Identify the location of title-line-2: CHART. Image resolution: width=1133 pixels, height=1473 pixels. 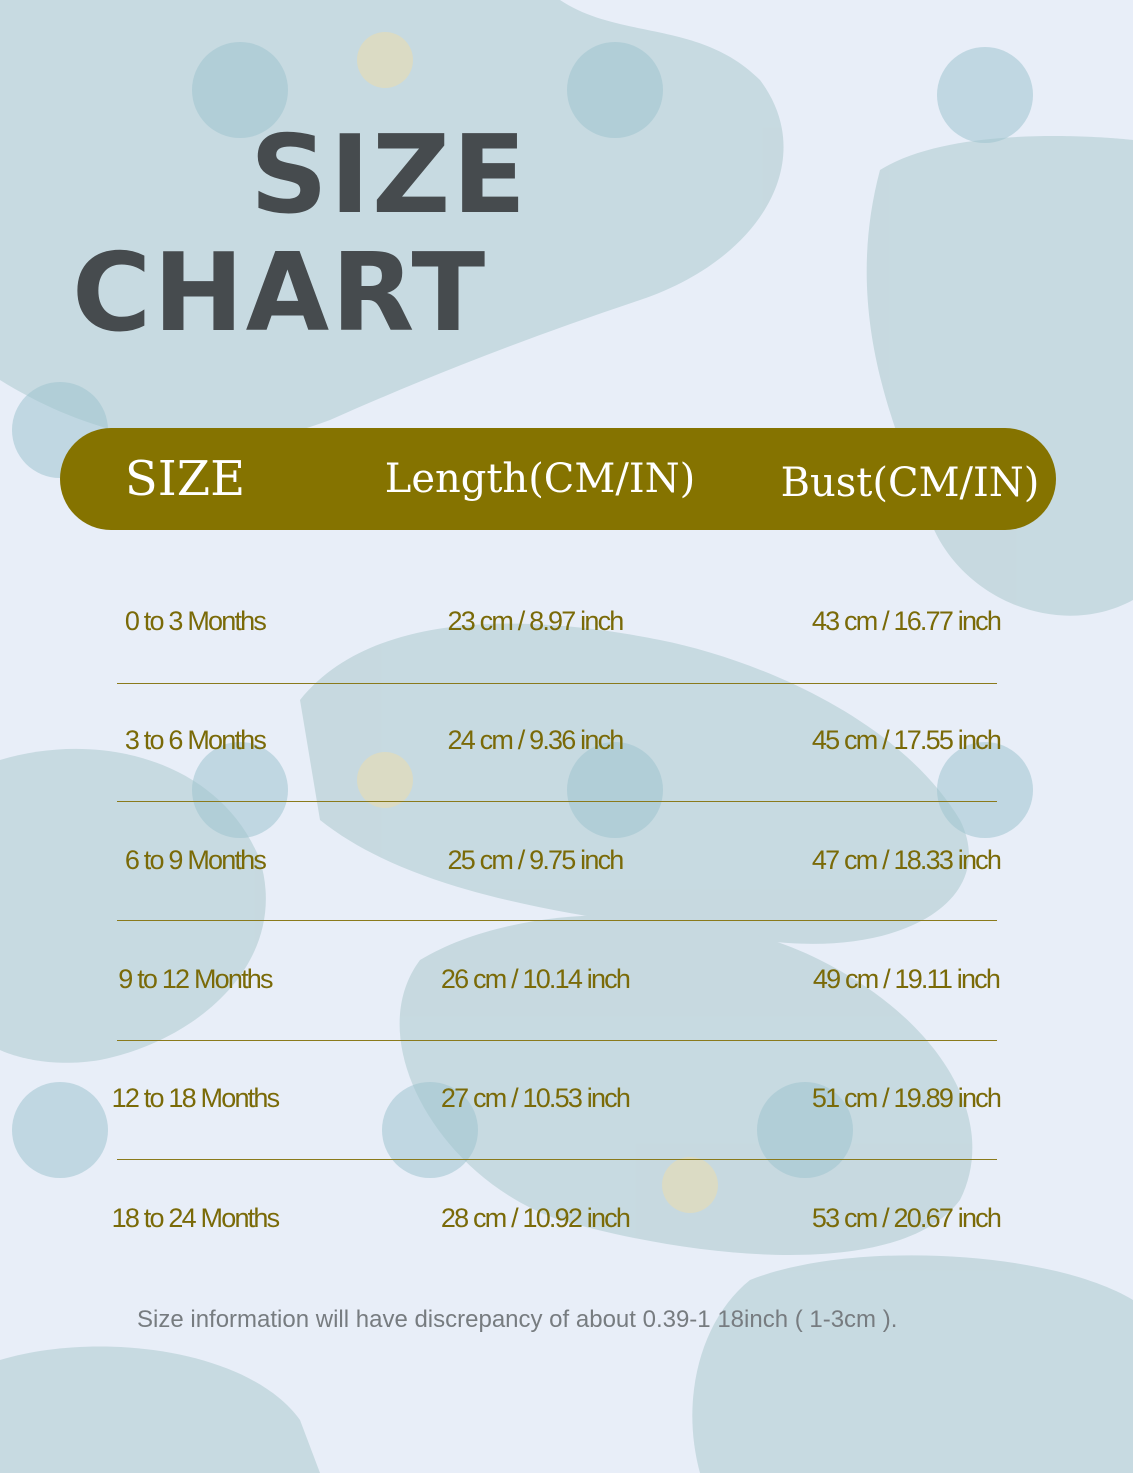
(280, 293).